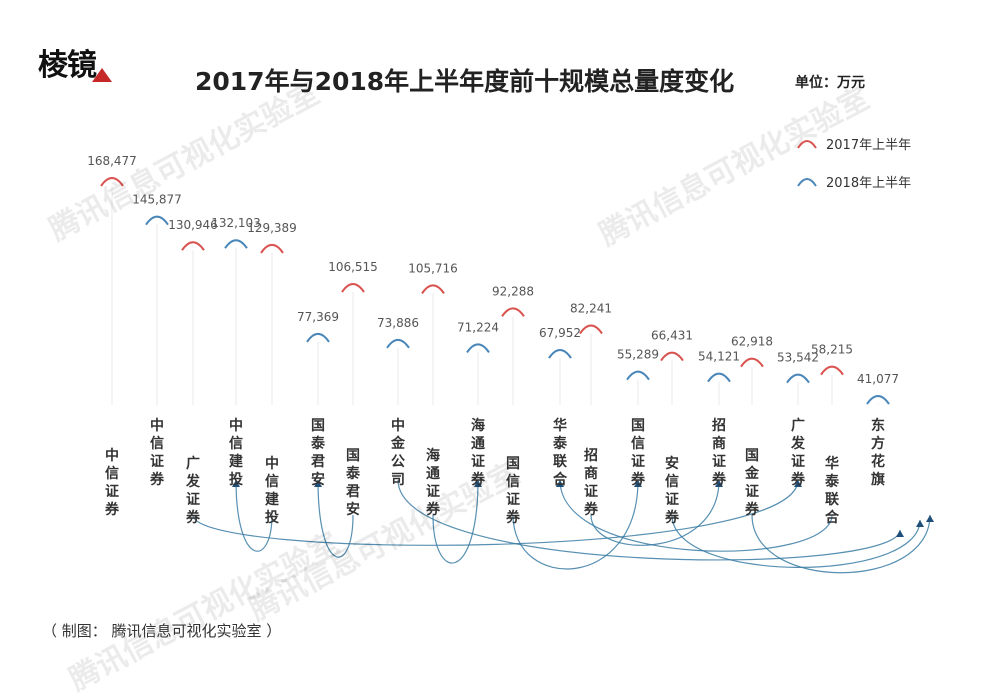 This screenshot has height=699, width=1000. Describe the element at coordinates (672, 490) in the screenshot. I see `category-label-2017: 安信证券` at that location.